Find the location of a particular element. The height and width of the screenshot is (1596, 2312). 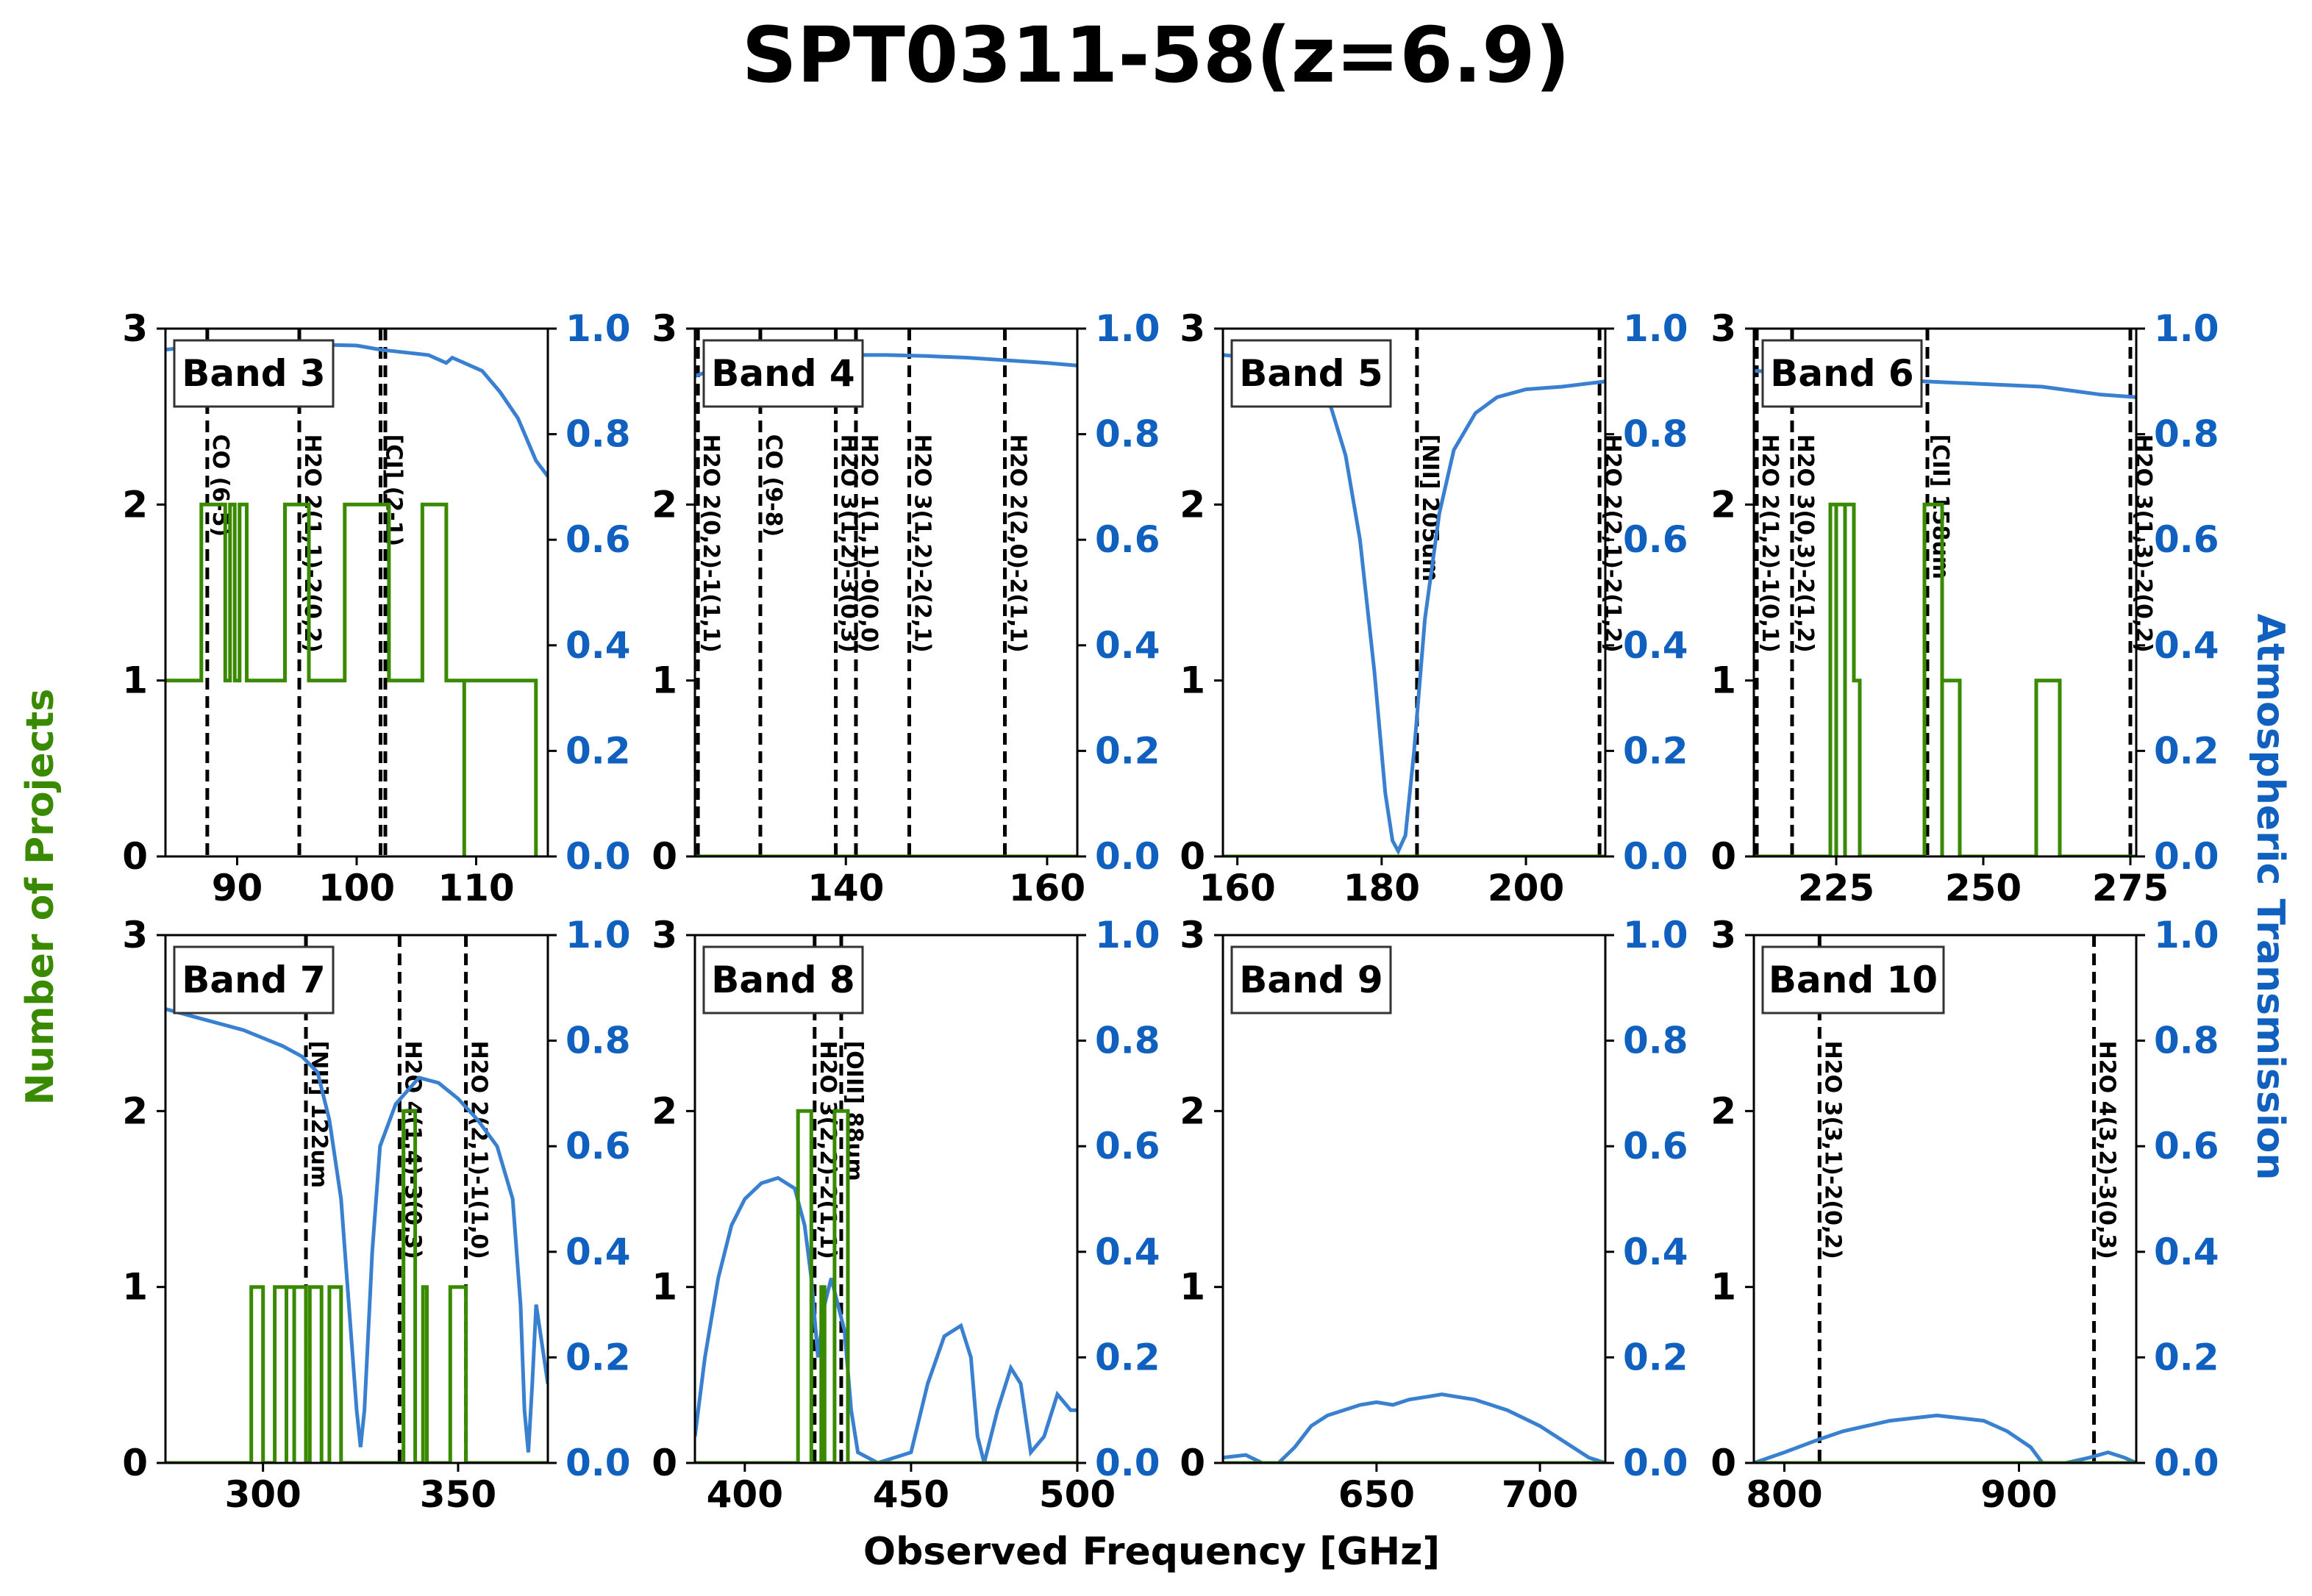

right-tick-label-7-3: 0.6 is located at coordinates (2186, 1146).